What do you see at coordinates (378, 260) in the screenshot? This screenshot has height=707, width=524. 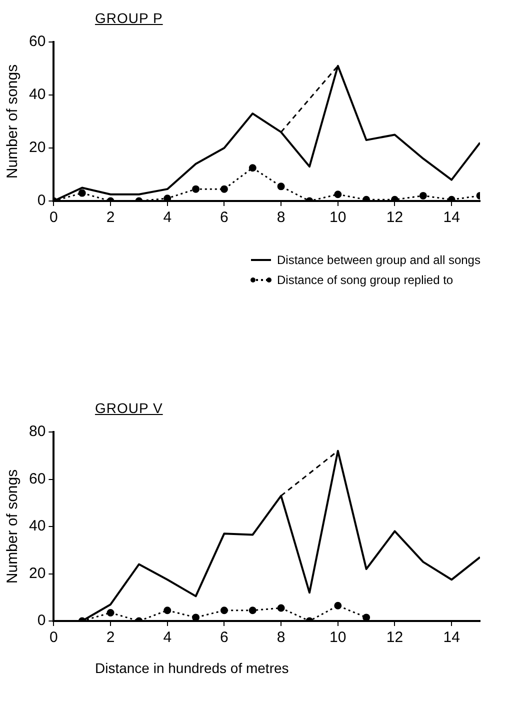 I see `legend-label: Distance between group and all songs` at bounding box center [378, 260].